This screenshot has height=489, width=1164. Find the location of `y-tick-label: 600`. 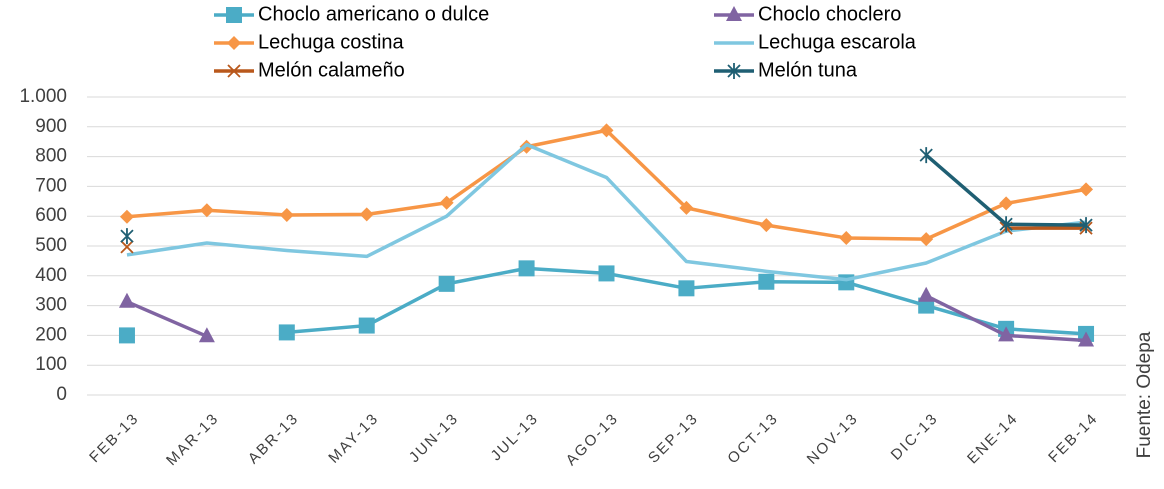

y-tick-label: 600 is located at coordinates (51, 215).